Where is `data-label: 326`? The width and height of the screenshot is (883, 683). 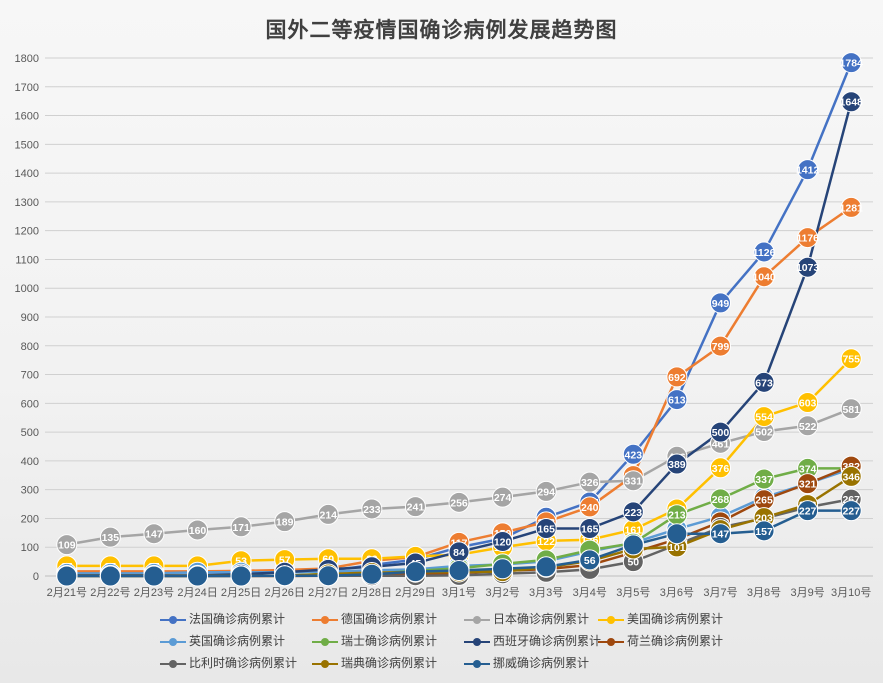
data-label: 326 is located at coordinates (590, 483).